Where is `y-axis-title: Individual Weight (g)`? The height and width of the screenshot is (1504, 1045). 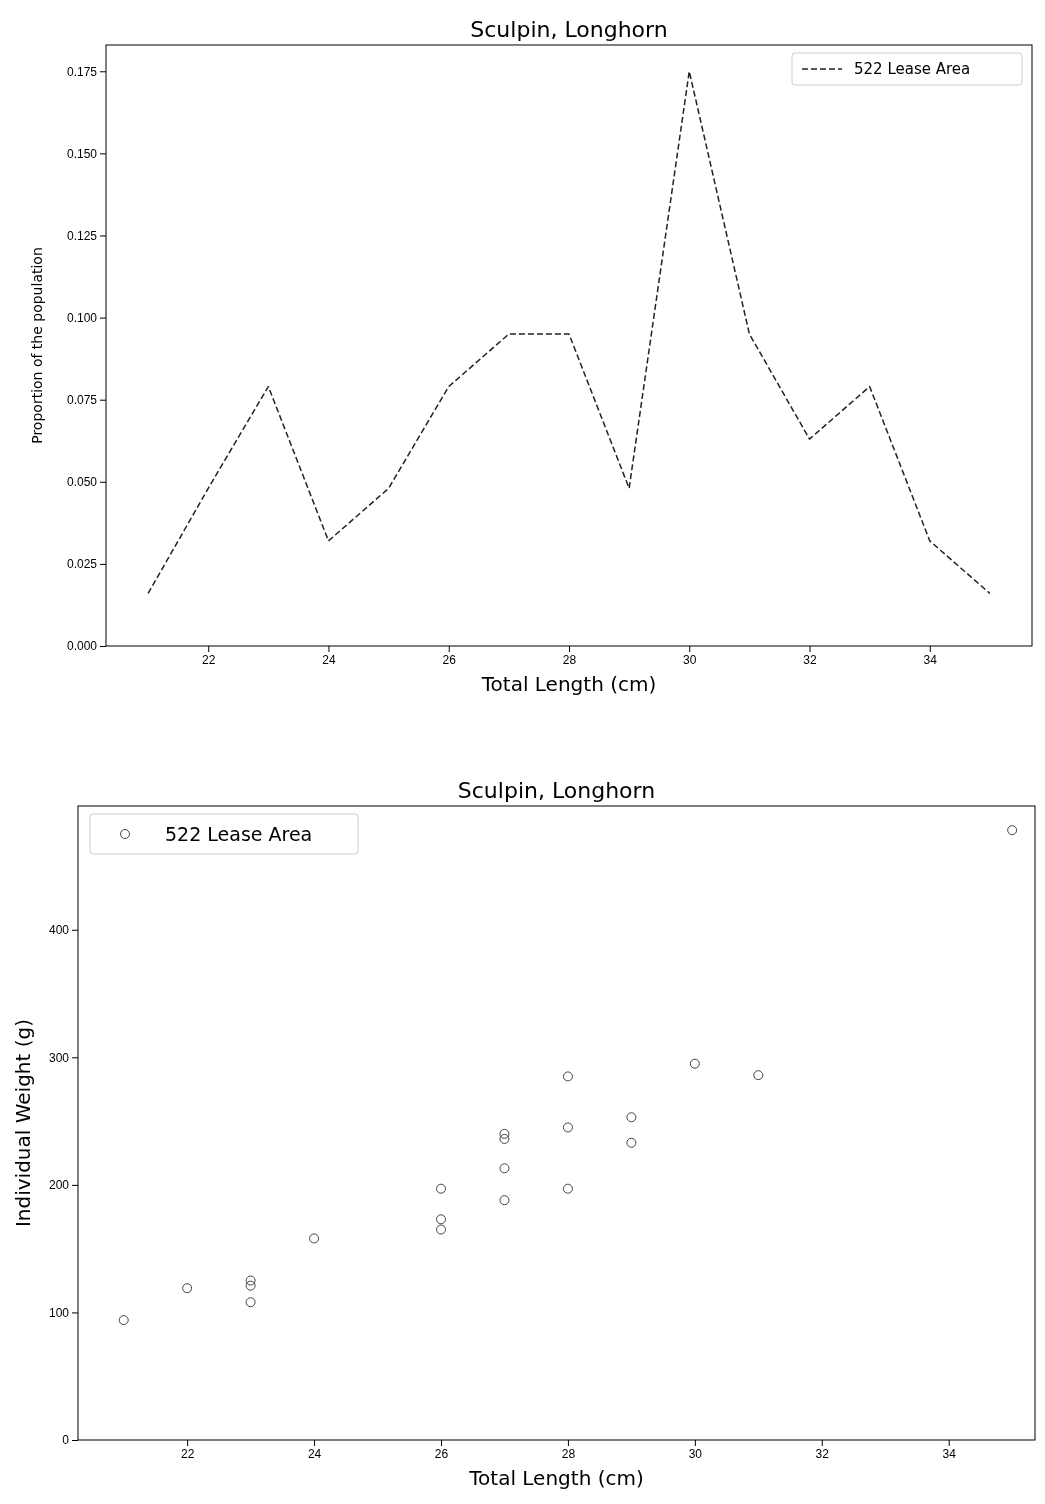
y-axis-title: Individual Weight (g) is located at coordinates (23, 1123).